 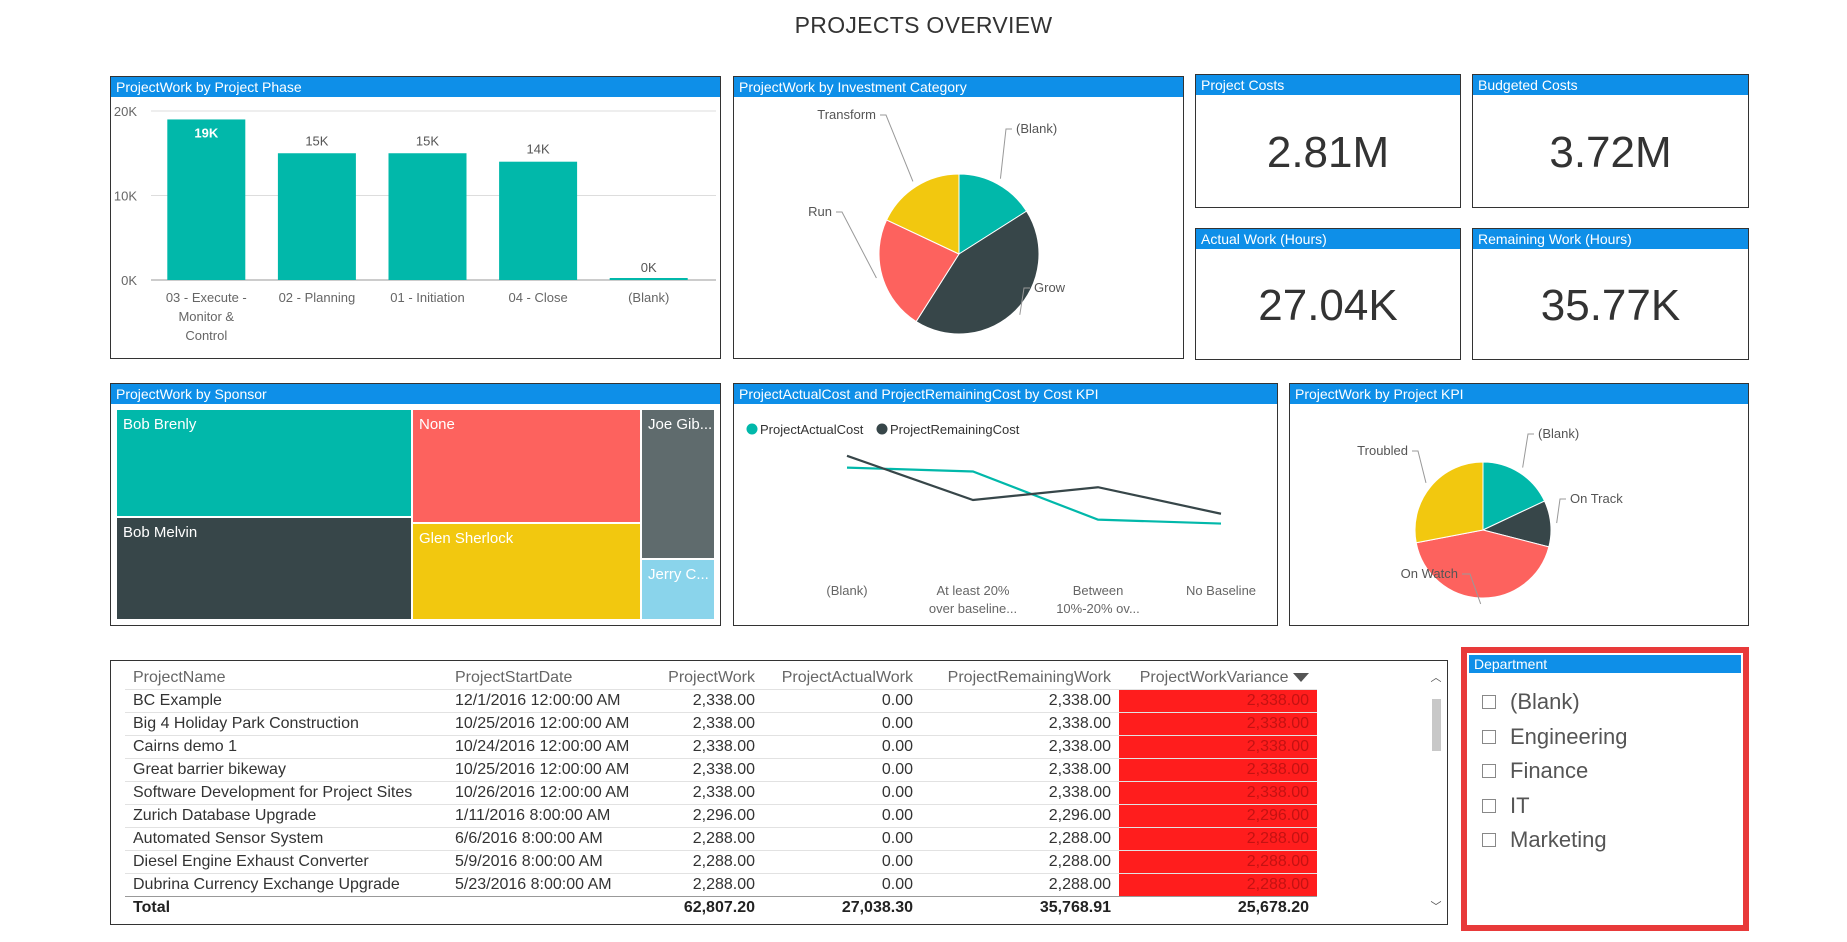 What do you see at coordinates (1610, 85) in the screenshot?
I see `tile-header: Budgeted Costs` at bounding box center [1610, 85].